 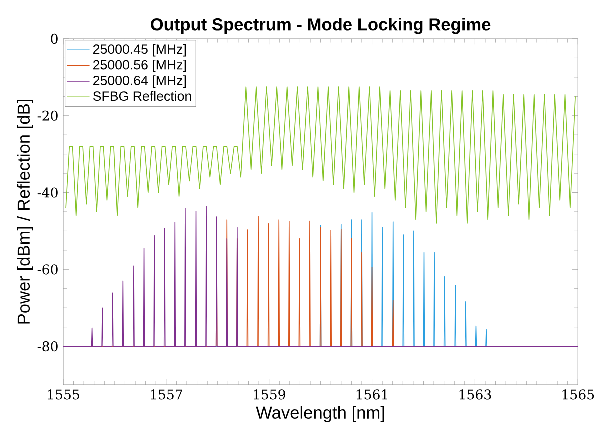 What do you see at coordinates (320, 414) in the screenshot?
I see `x-axis-title: Wavelength [nm]` at bounding box center [320, 414].